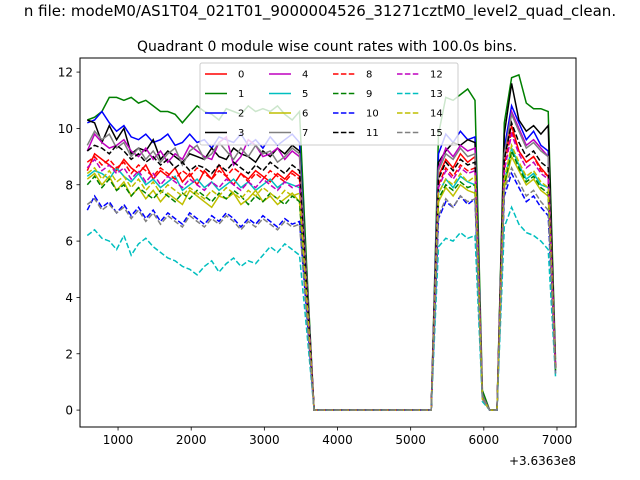  What do you see at coordinates (436, 133) in the screenshot?
I see `legend-label-15: 15` at bounding box center [436, 133].